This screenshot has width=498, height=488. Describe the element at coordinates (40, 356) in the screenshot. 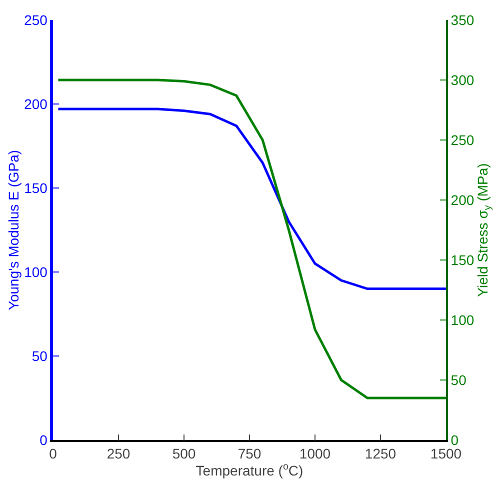

I see `y-tick-label: 50` at that location.